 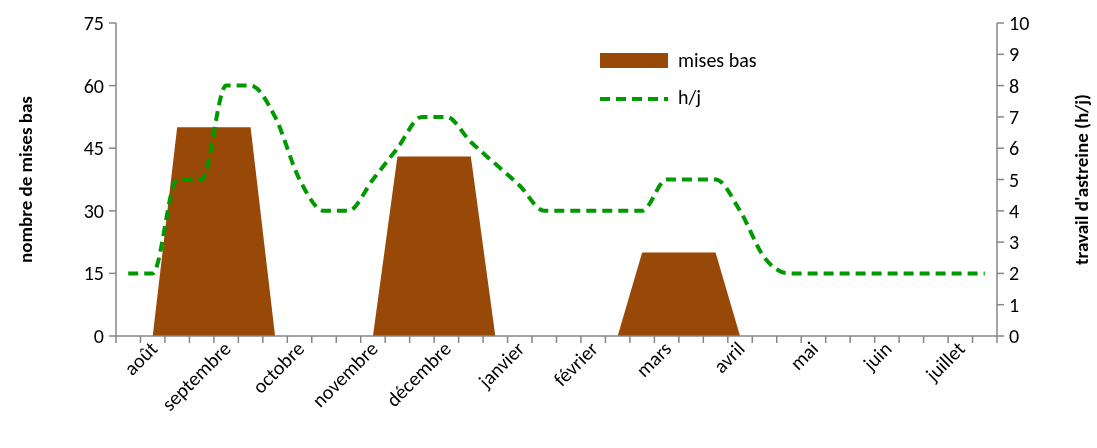 I want to click on y2-axis-title: travail d'astreine (h/j), so click(x=1081, y=179).